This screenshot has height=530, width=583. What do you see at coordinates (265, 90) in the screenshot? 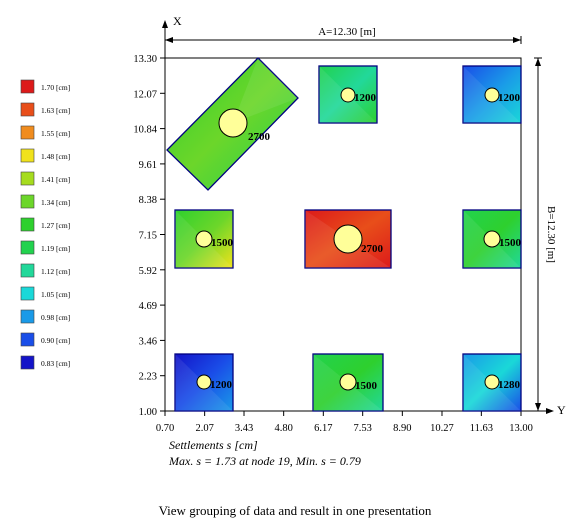
I see `footing-facet` at bounding box center [265, 90].